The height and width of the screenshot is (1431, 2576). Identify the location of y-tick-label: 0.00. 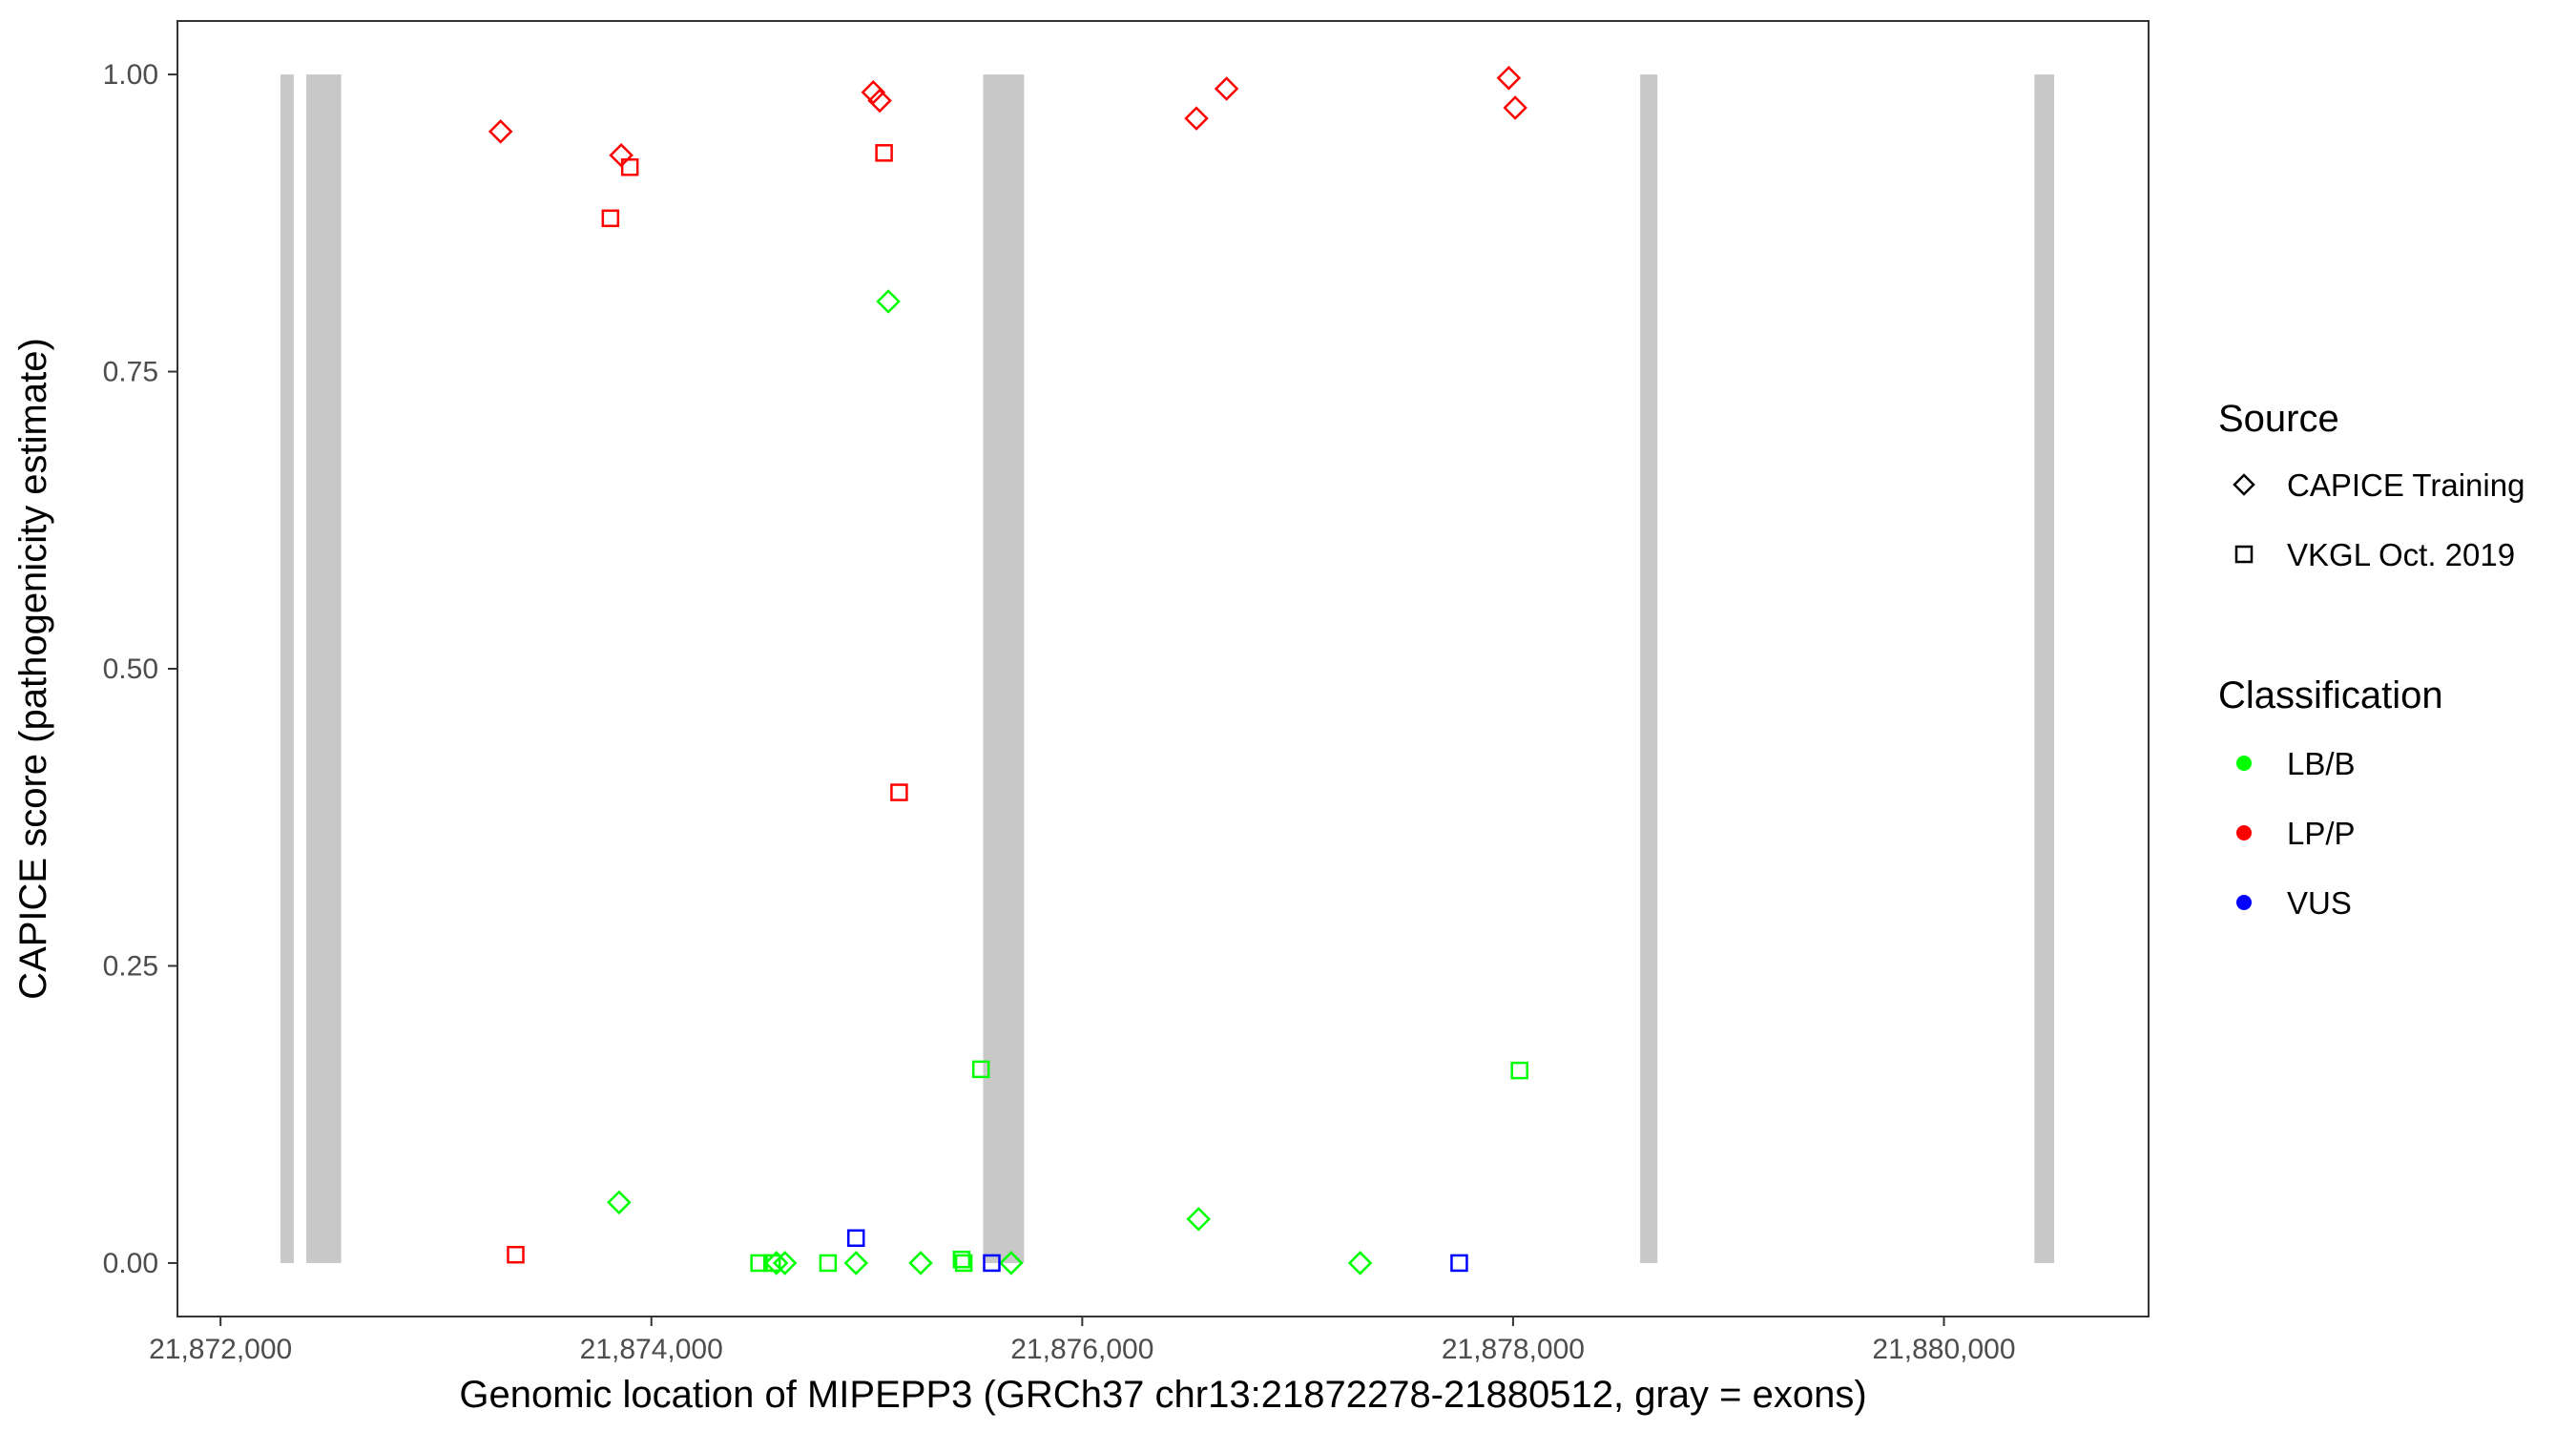
(130, 1263).